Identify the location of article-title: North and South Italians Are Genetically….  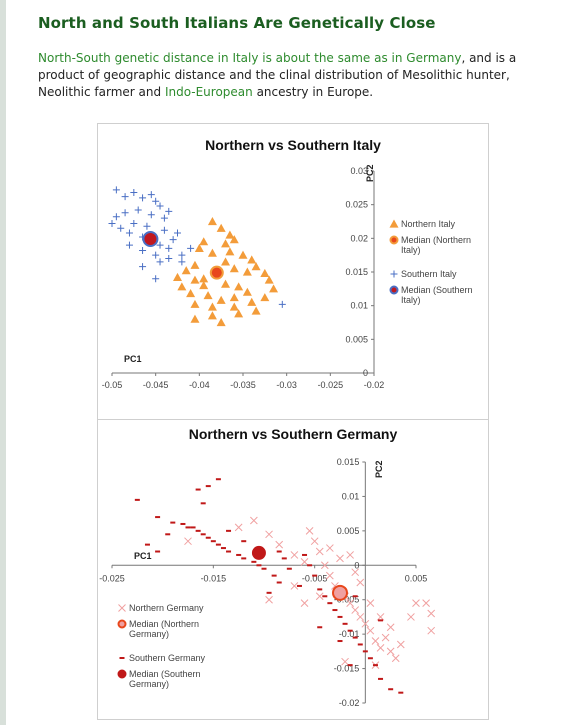
(237, 23).